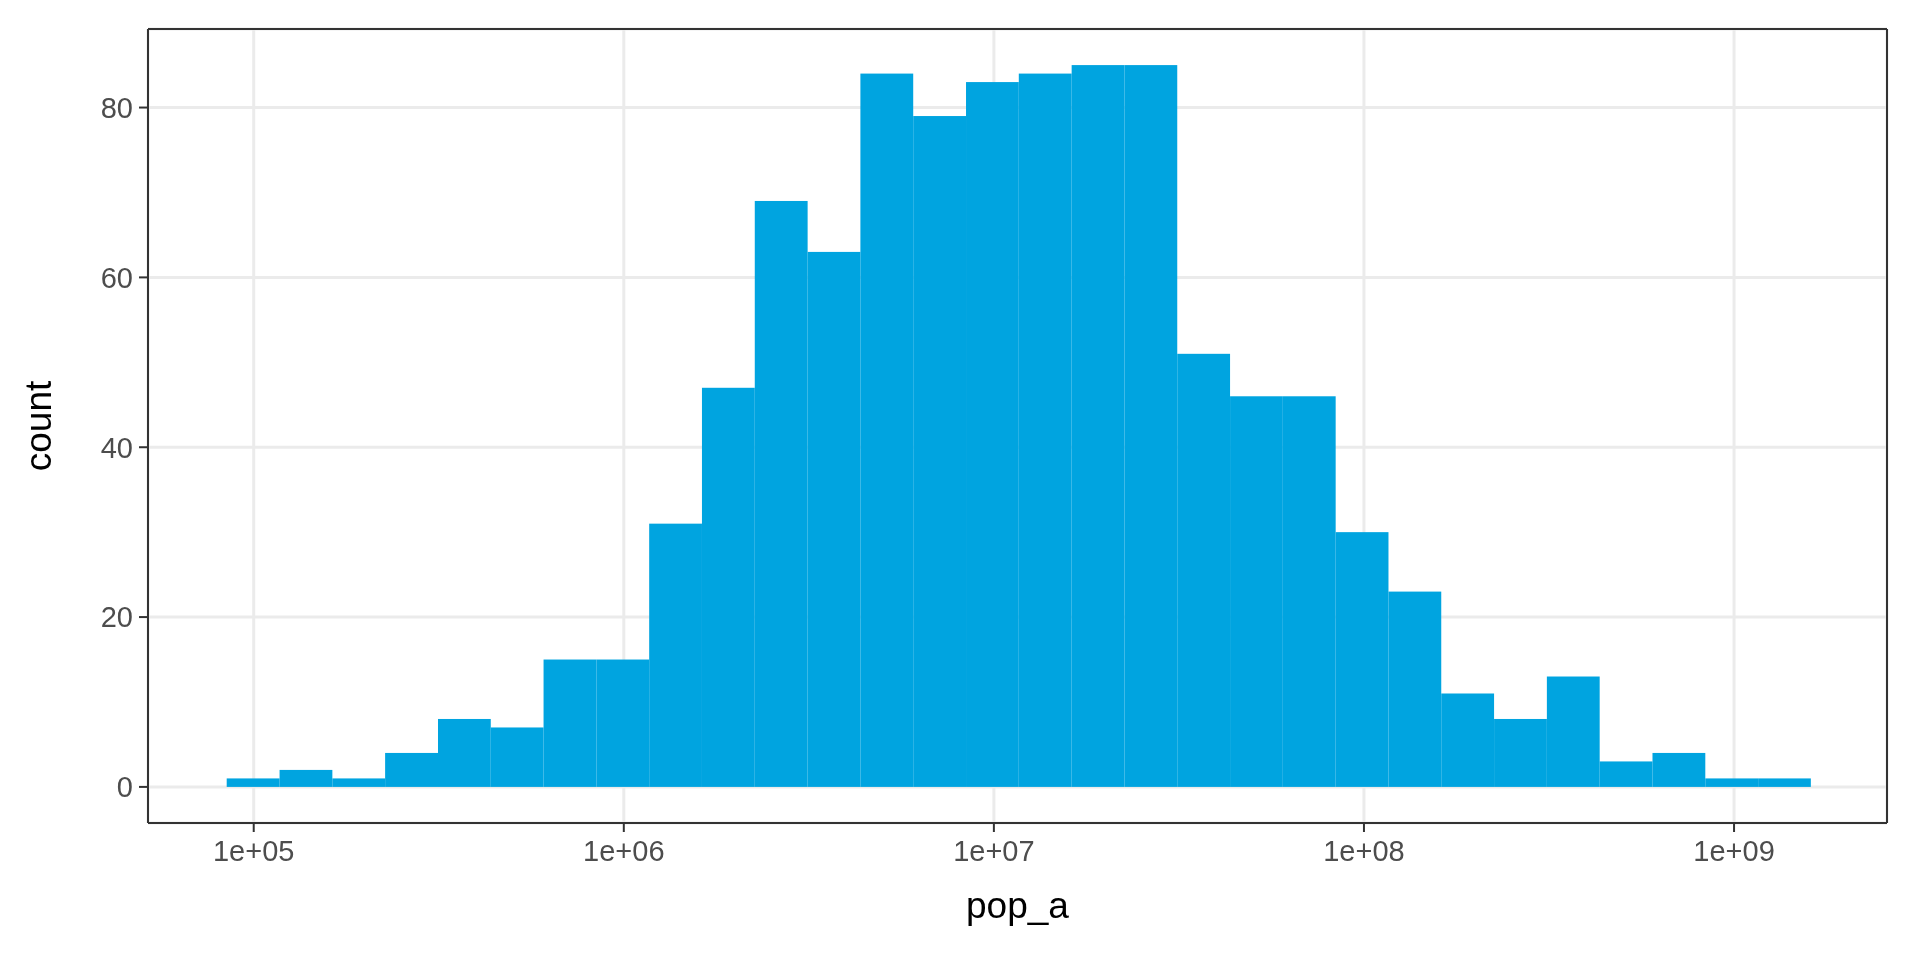 The height and width of the screenshot is (960, 1920). Describe the element at coordinates (1734, 850) in the screenshot. I see `x-tick-label: 1e+09` at that location.